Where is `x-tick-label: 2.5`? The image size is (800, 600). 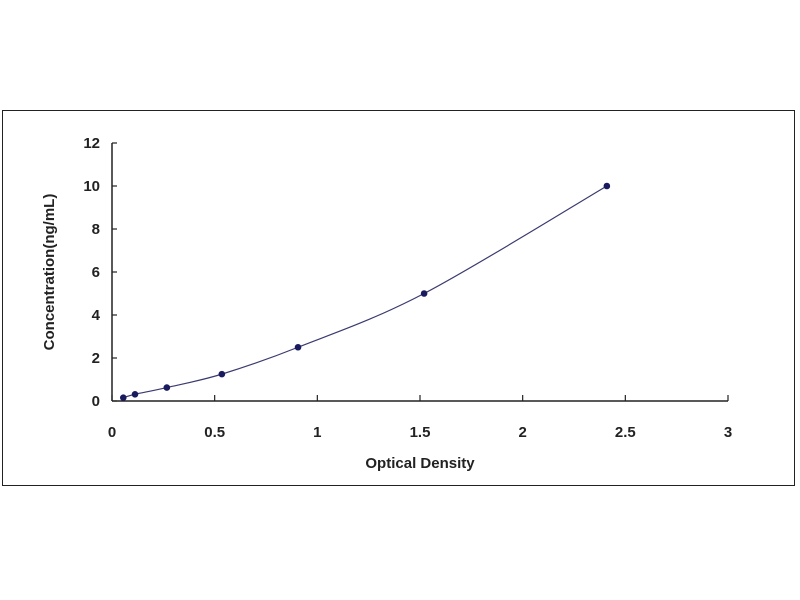
x-tick-label: 2.5 is located at coordinates (625, 432).